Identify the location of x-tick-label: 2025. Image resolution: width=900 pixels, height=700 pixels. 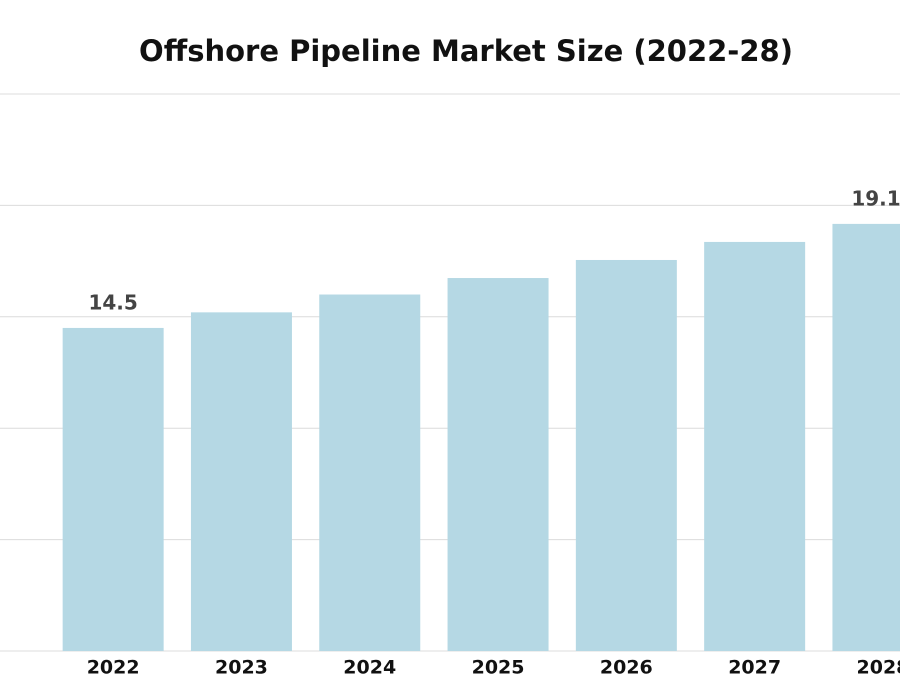
(498, 668).